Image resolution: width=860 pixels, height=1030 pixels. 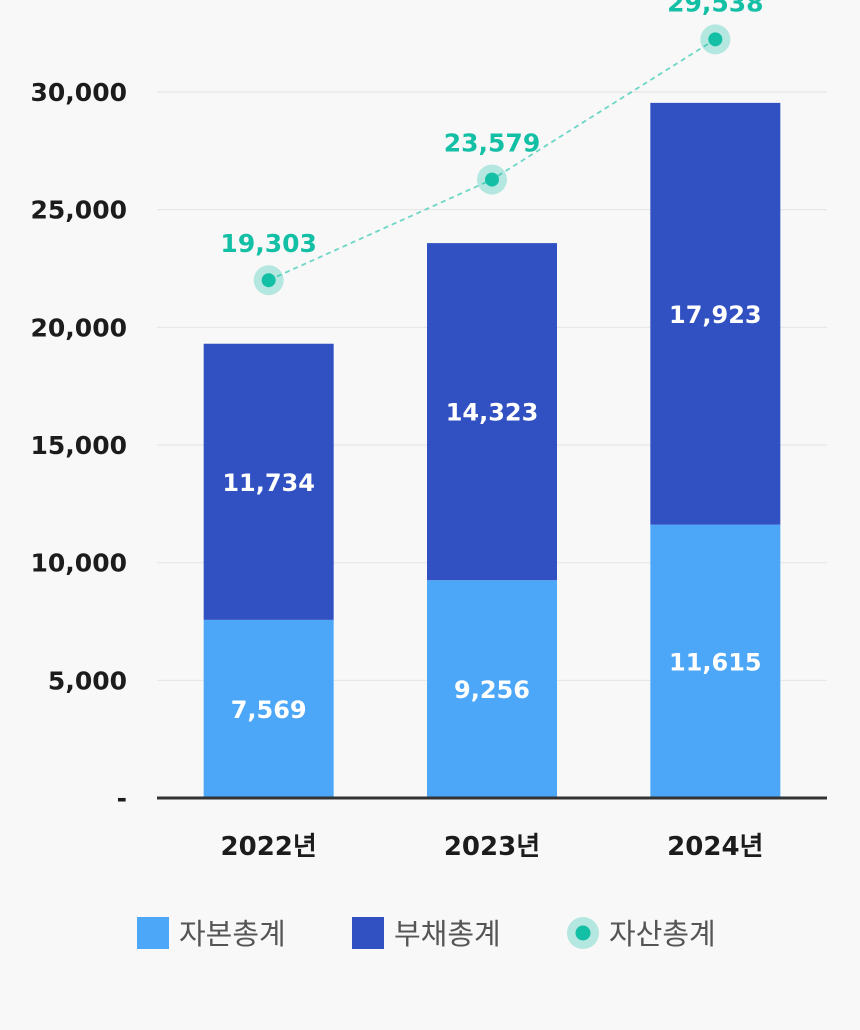 I want to click on bar-value-label: 11,615, so click(x=715, y=662).